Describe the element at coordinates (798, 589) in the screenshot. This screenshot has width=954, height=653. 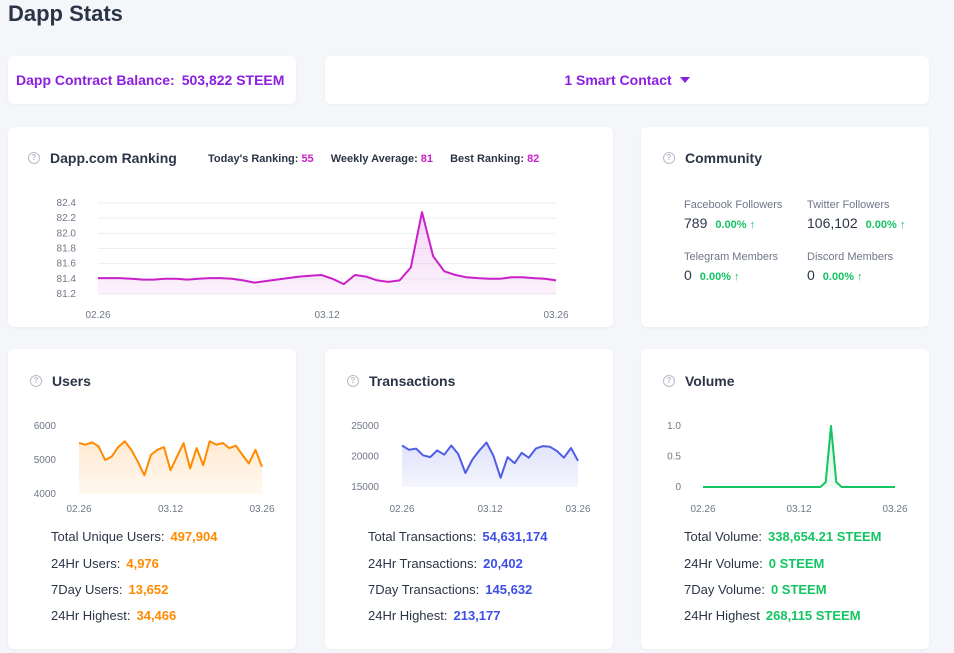
I see `stat-value: 0 STEEM` at that location.